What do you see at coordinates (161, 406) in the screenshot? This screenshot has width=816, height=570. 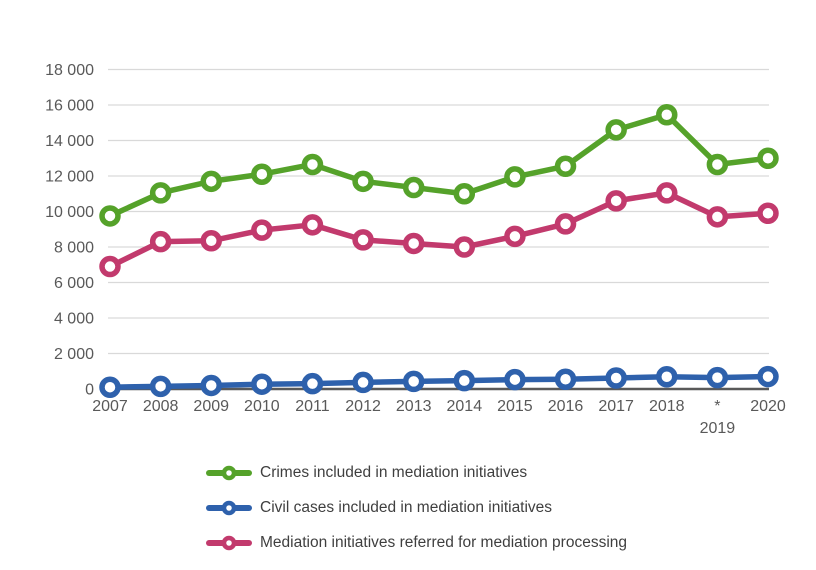 I see `x-tick-label: 2008` at bounding box center [161, 406].